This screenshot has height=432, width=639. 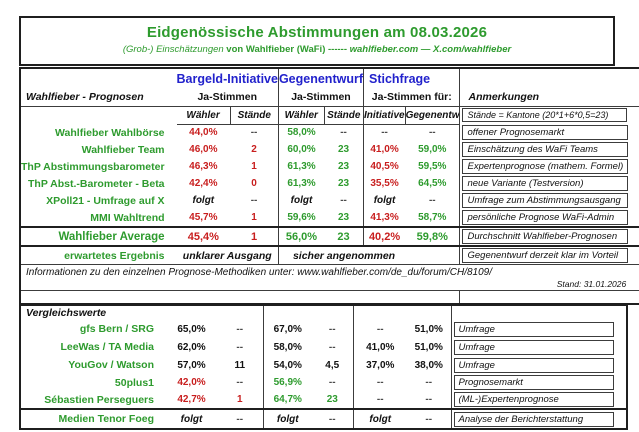 I want to click on annotation: Expertenprognose (mathem. Formel), so click(x=545, y=166).